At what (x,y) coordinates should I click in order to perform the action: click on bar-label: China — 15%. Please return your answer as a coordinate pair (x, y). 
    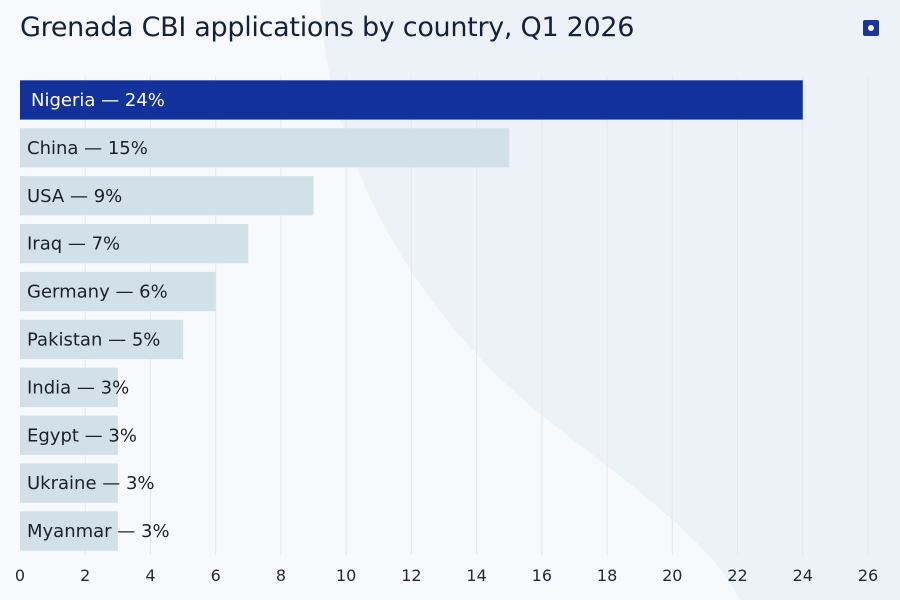
    Looking at the image, I should click on (87, 148).